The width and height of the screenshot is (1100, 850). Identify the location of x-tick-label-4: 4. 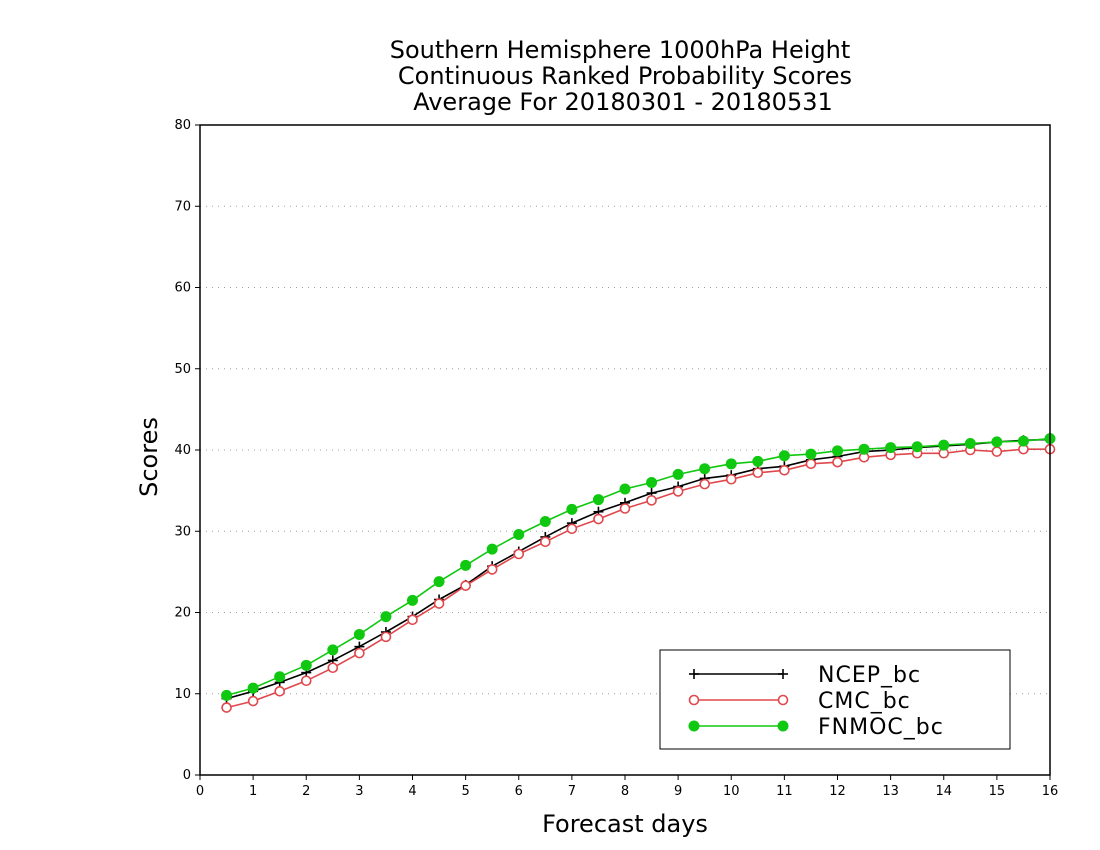
(412, 791).